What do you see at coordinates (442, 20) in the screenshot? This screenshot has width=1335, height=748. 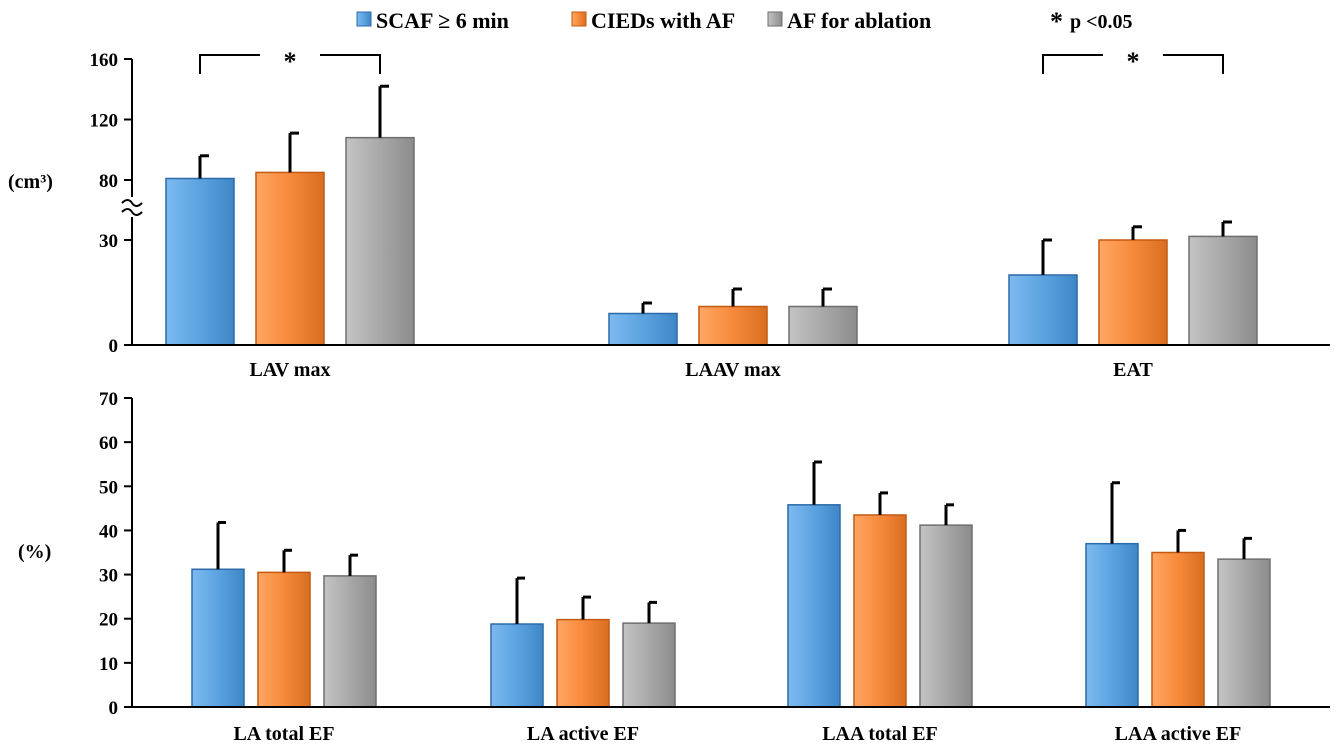 I see `legend-label-0: SCAF ≥ 6 min` at bounding box center [442, 20].